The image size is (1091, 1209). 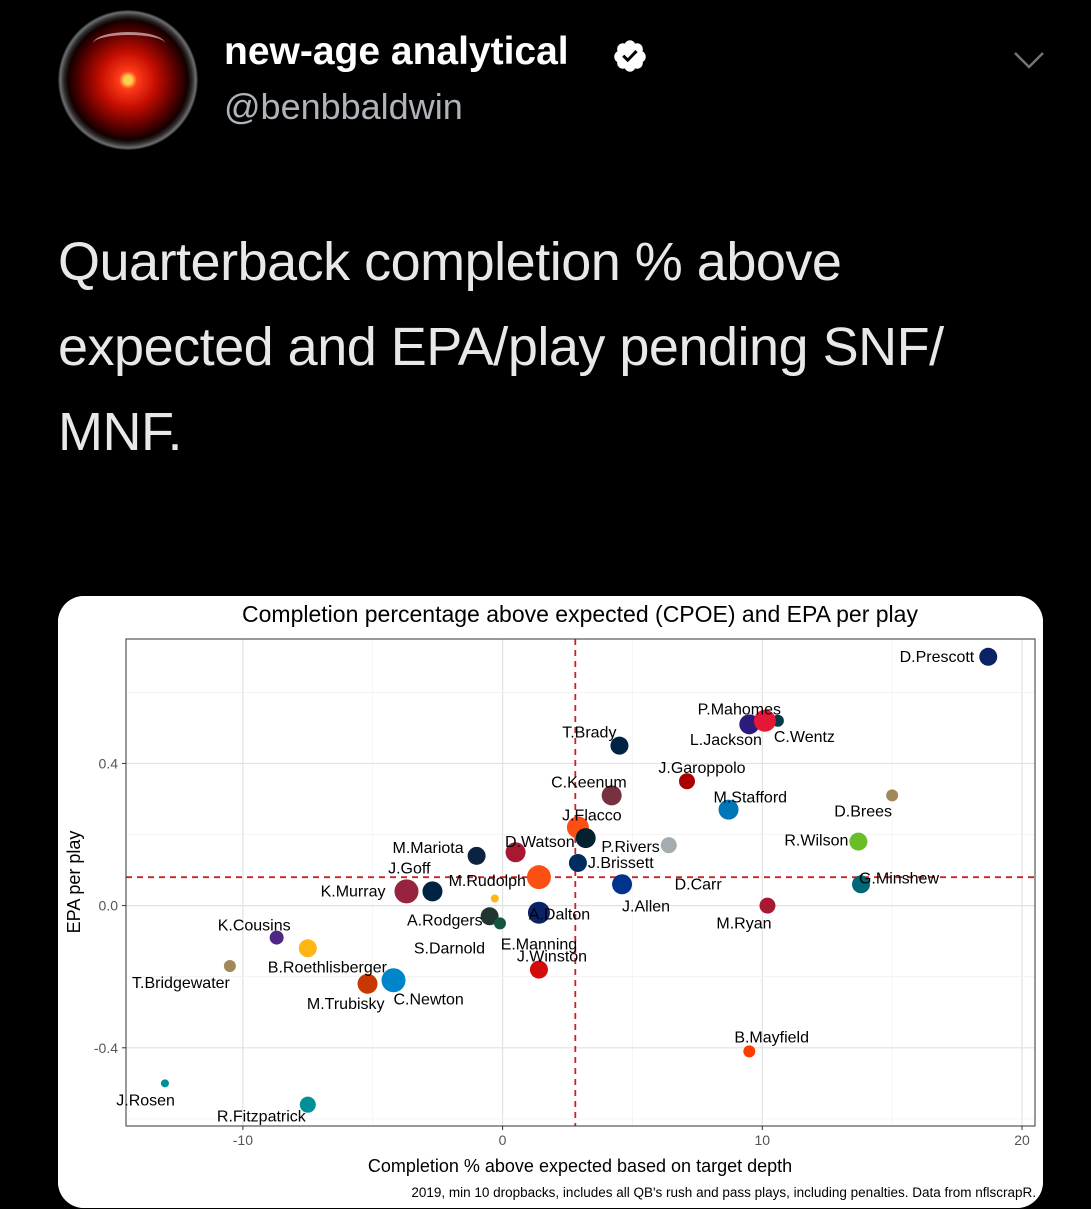 What do you see at coordinates (726, 740) in the screenshot?
I see `point-label: L.Jackson` at bounding box center [726, 740].